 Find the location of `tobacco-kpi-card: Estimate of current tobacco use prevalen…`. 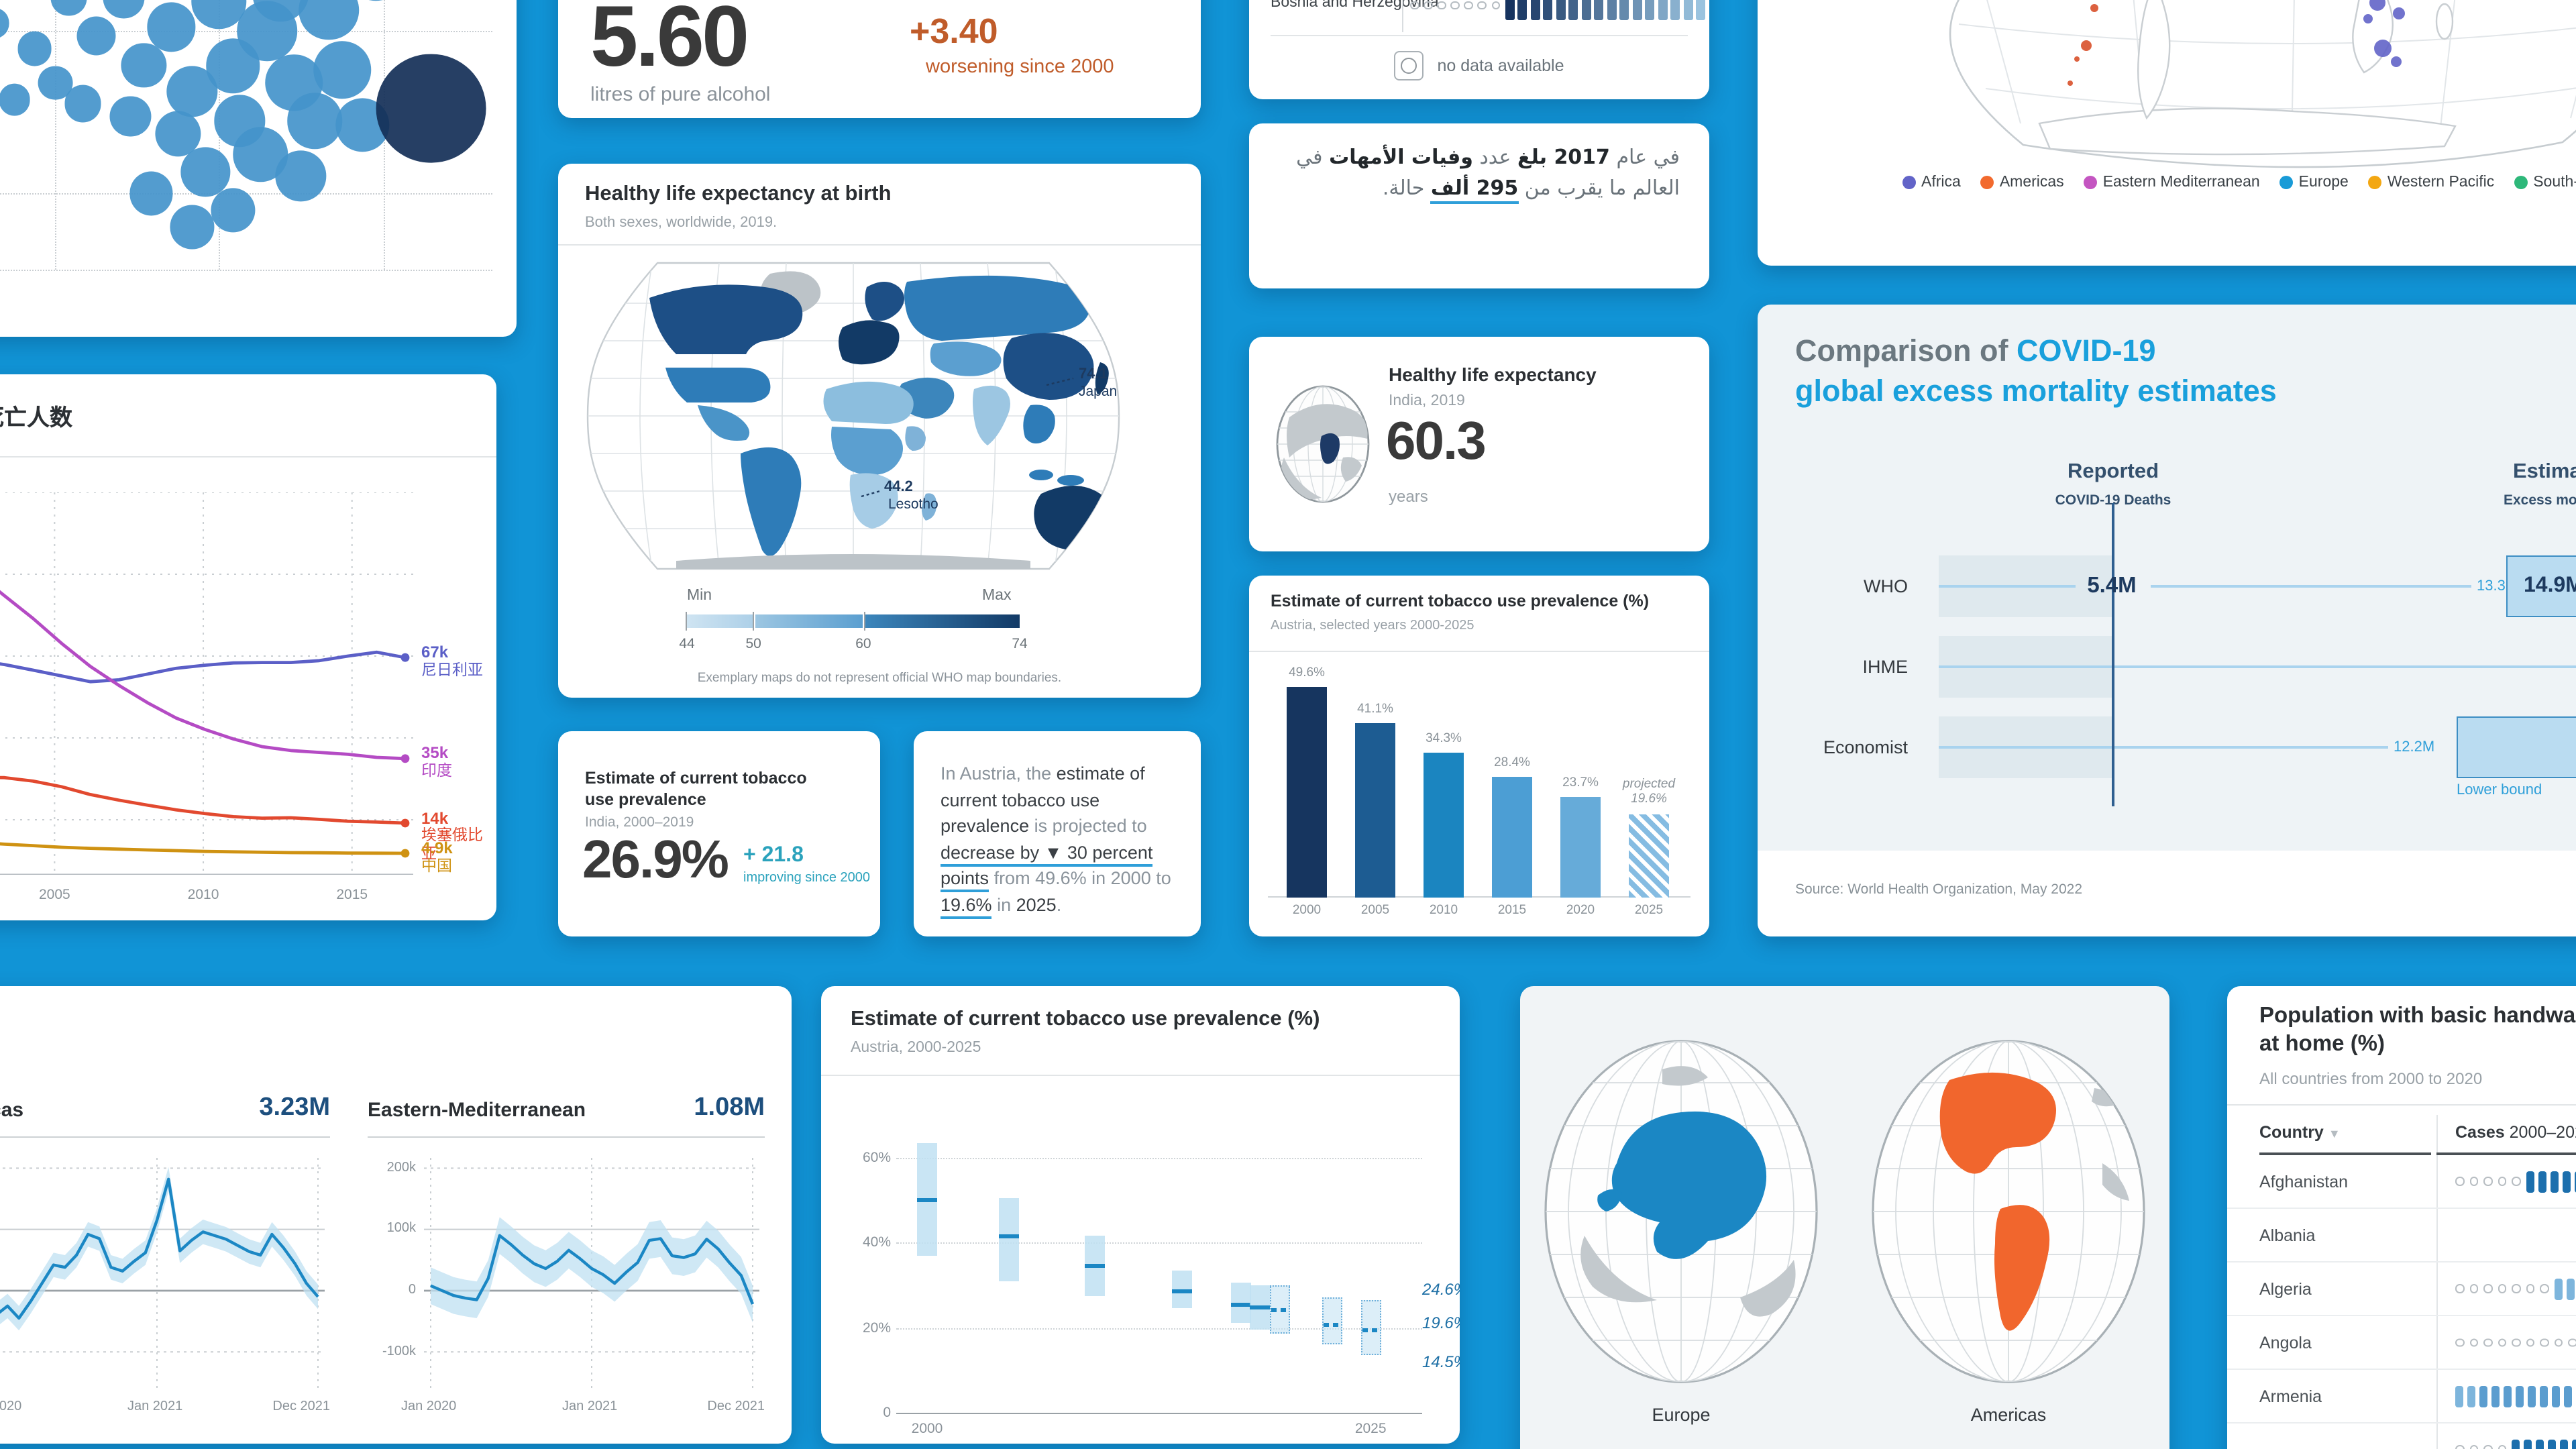

tobacco-kpi-card: Estimate of current tobacco use prevalen… is located at coordinates (719, 833).